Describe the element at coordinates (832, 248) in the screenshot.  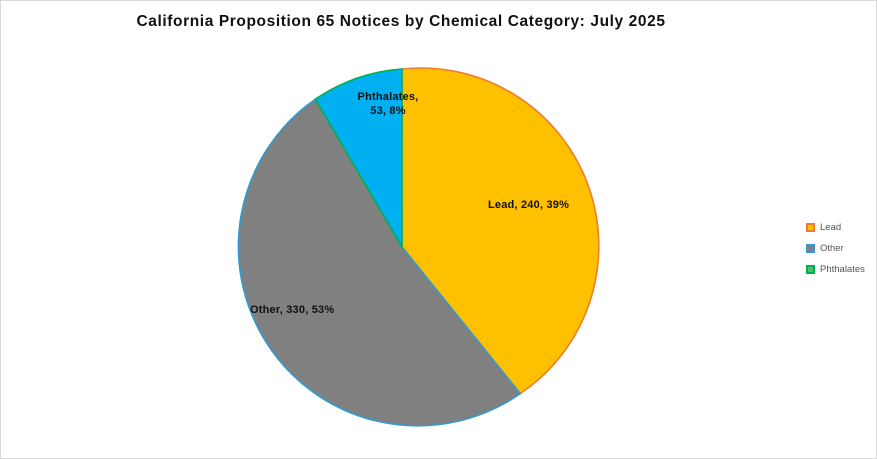
I see `legend-label-other: Other` at that location.